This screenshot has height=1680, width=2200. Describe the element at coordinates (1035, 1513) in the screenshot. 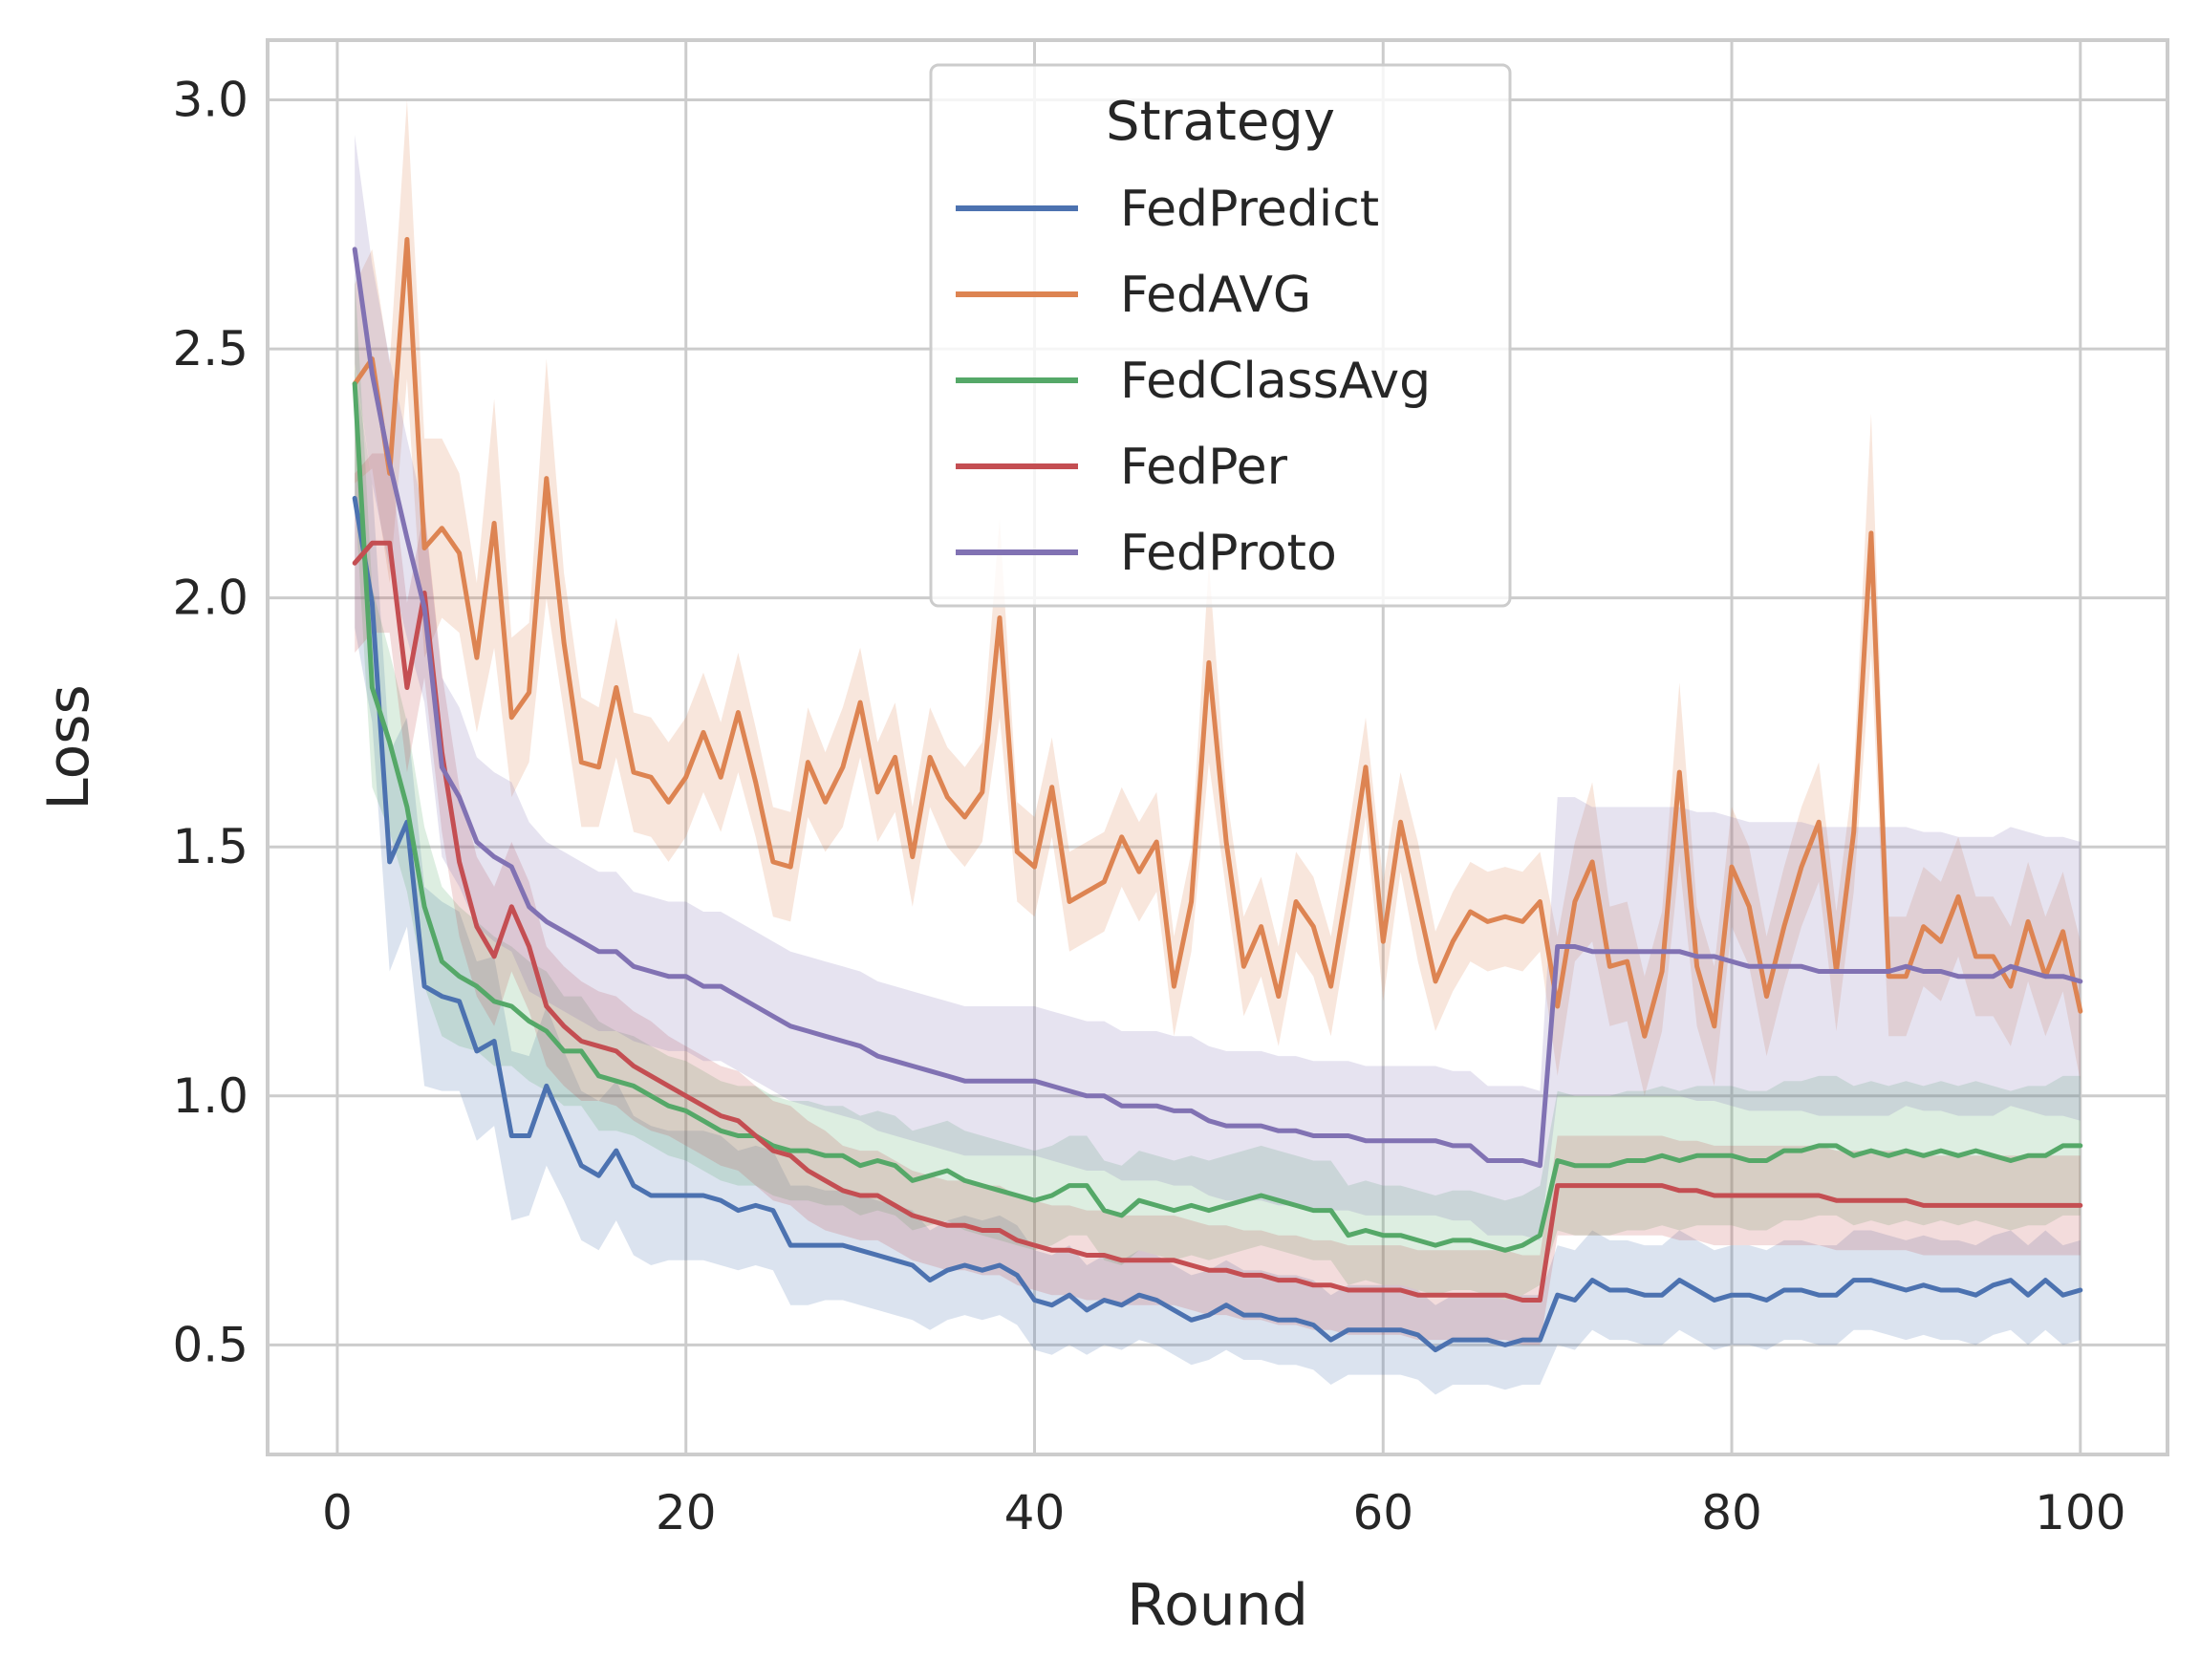

I see `x-tick-label: 40` at that location.